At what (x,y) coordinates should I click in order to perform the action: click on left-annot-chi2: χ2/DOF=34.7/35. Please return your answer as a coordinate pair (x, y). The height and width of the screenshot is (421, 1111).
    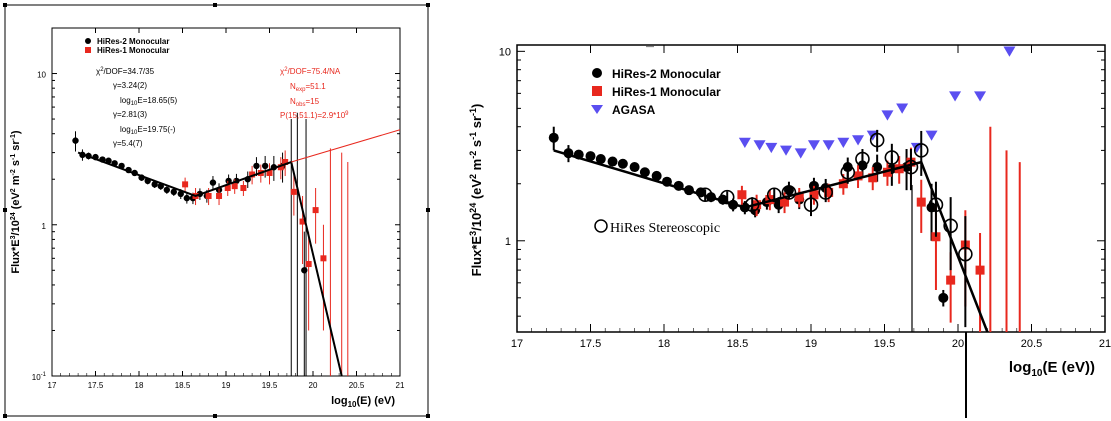
    Looking at the image, I should click on (125, 71).